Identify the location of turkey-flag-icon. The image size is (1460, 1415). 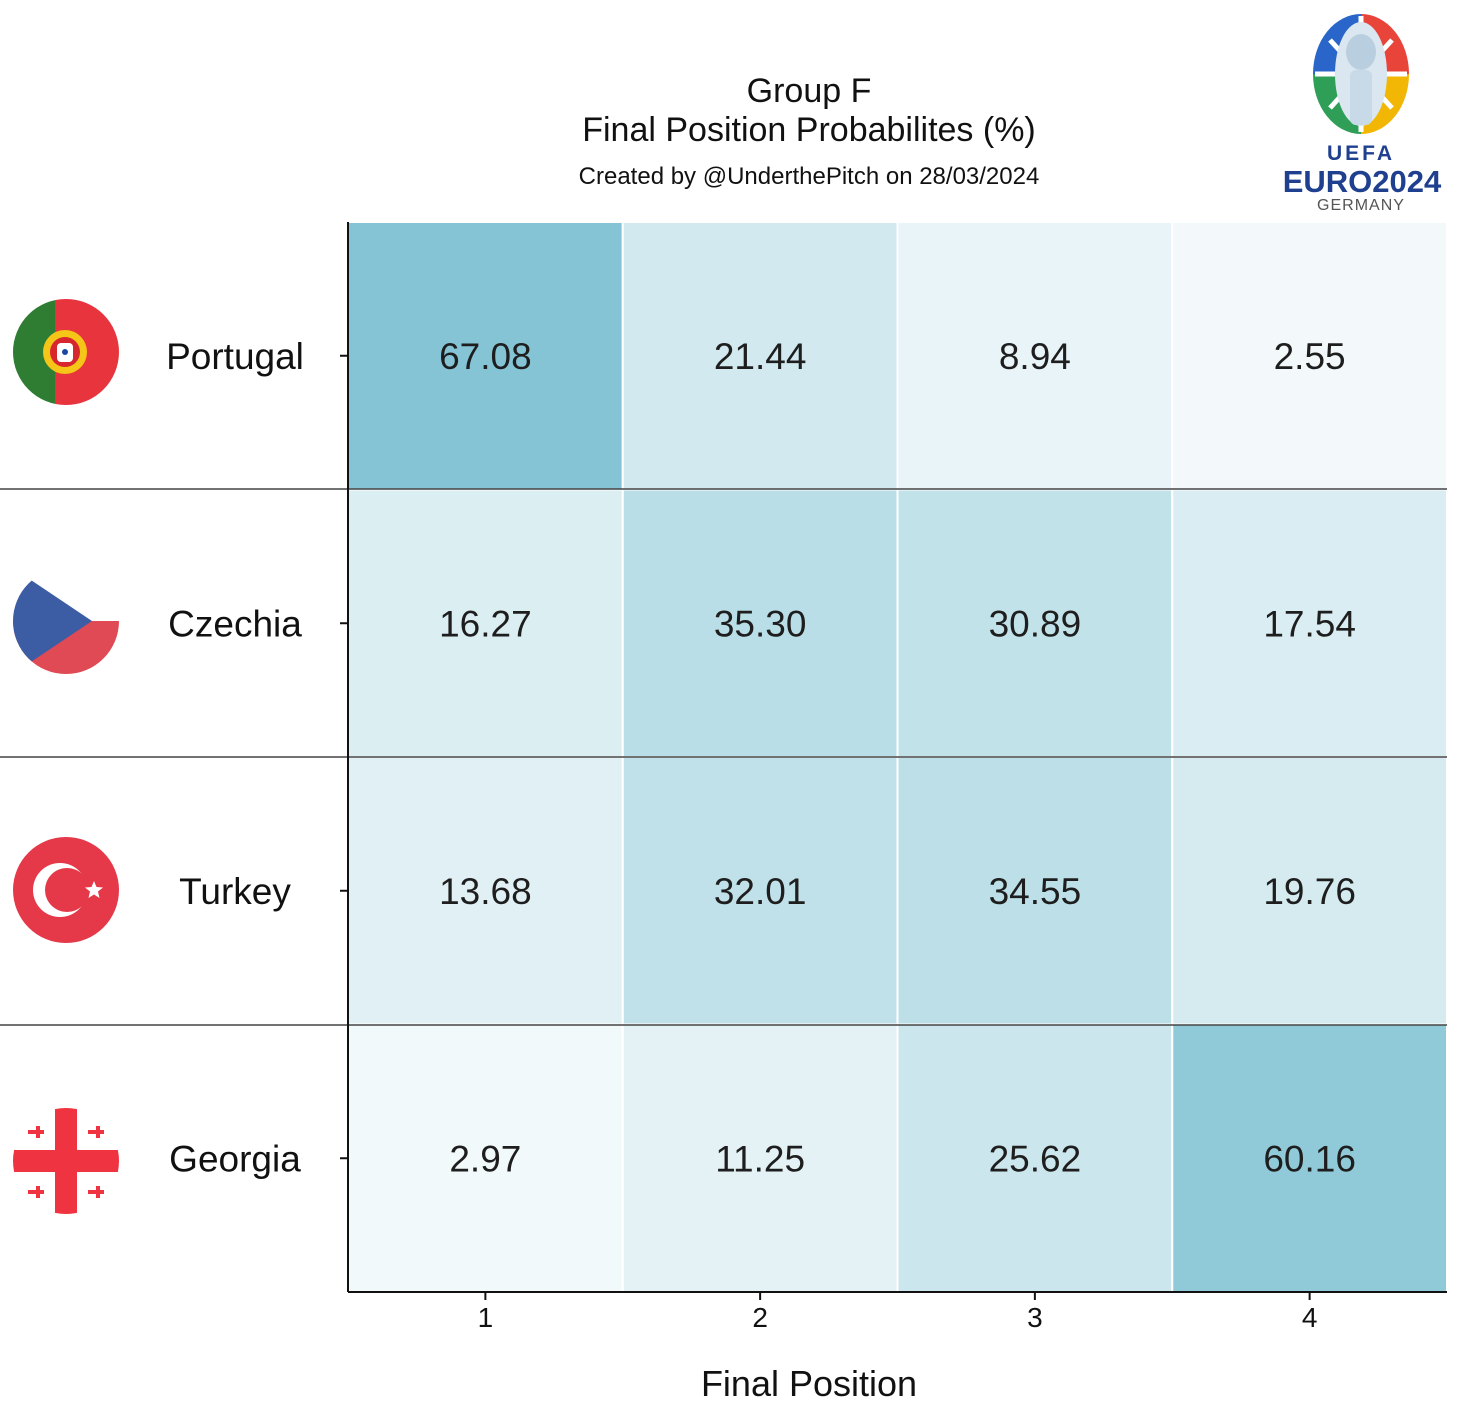
(66, 890).